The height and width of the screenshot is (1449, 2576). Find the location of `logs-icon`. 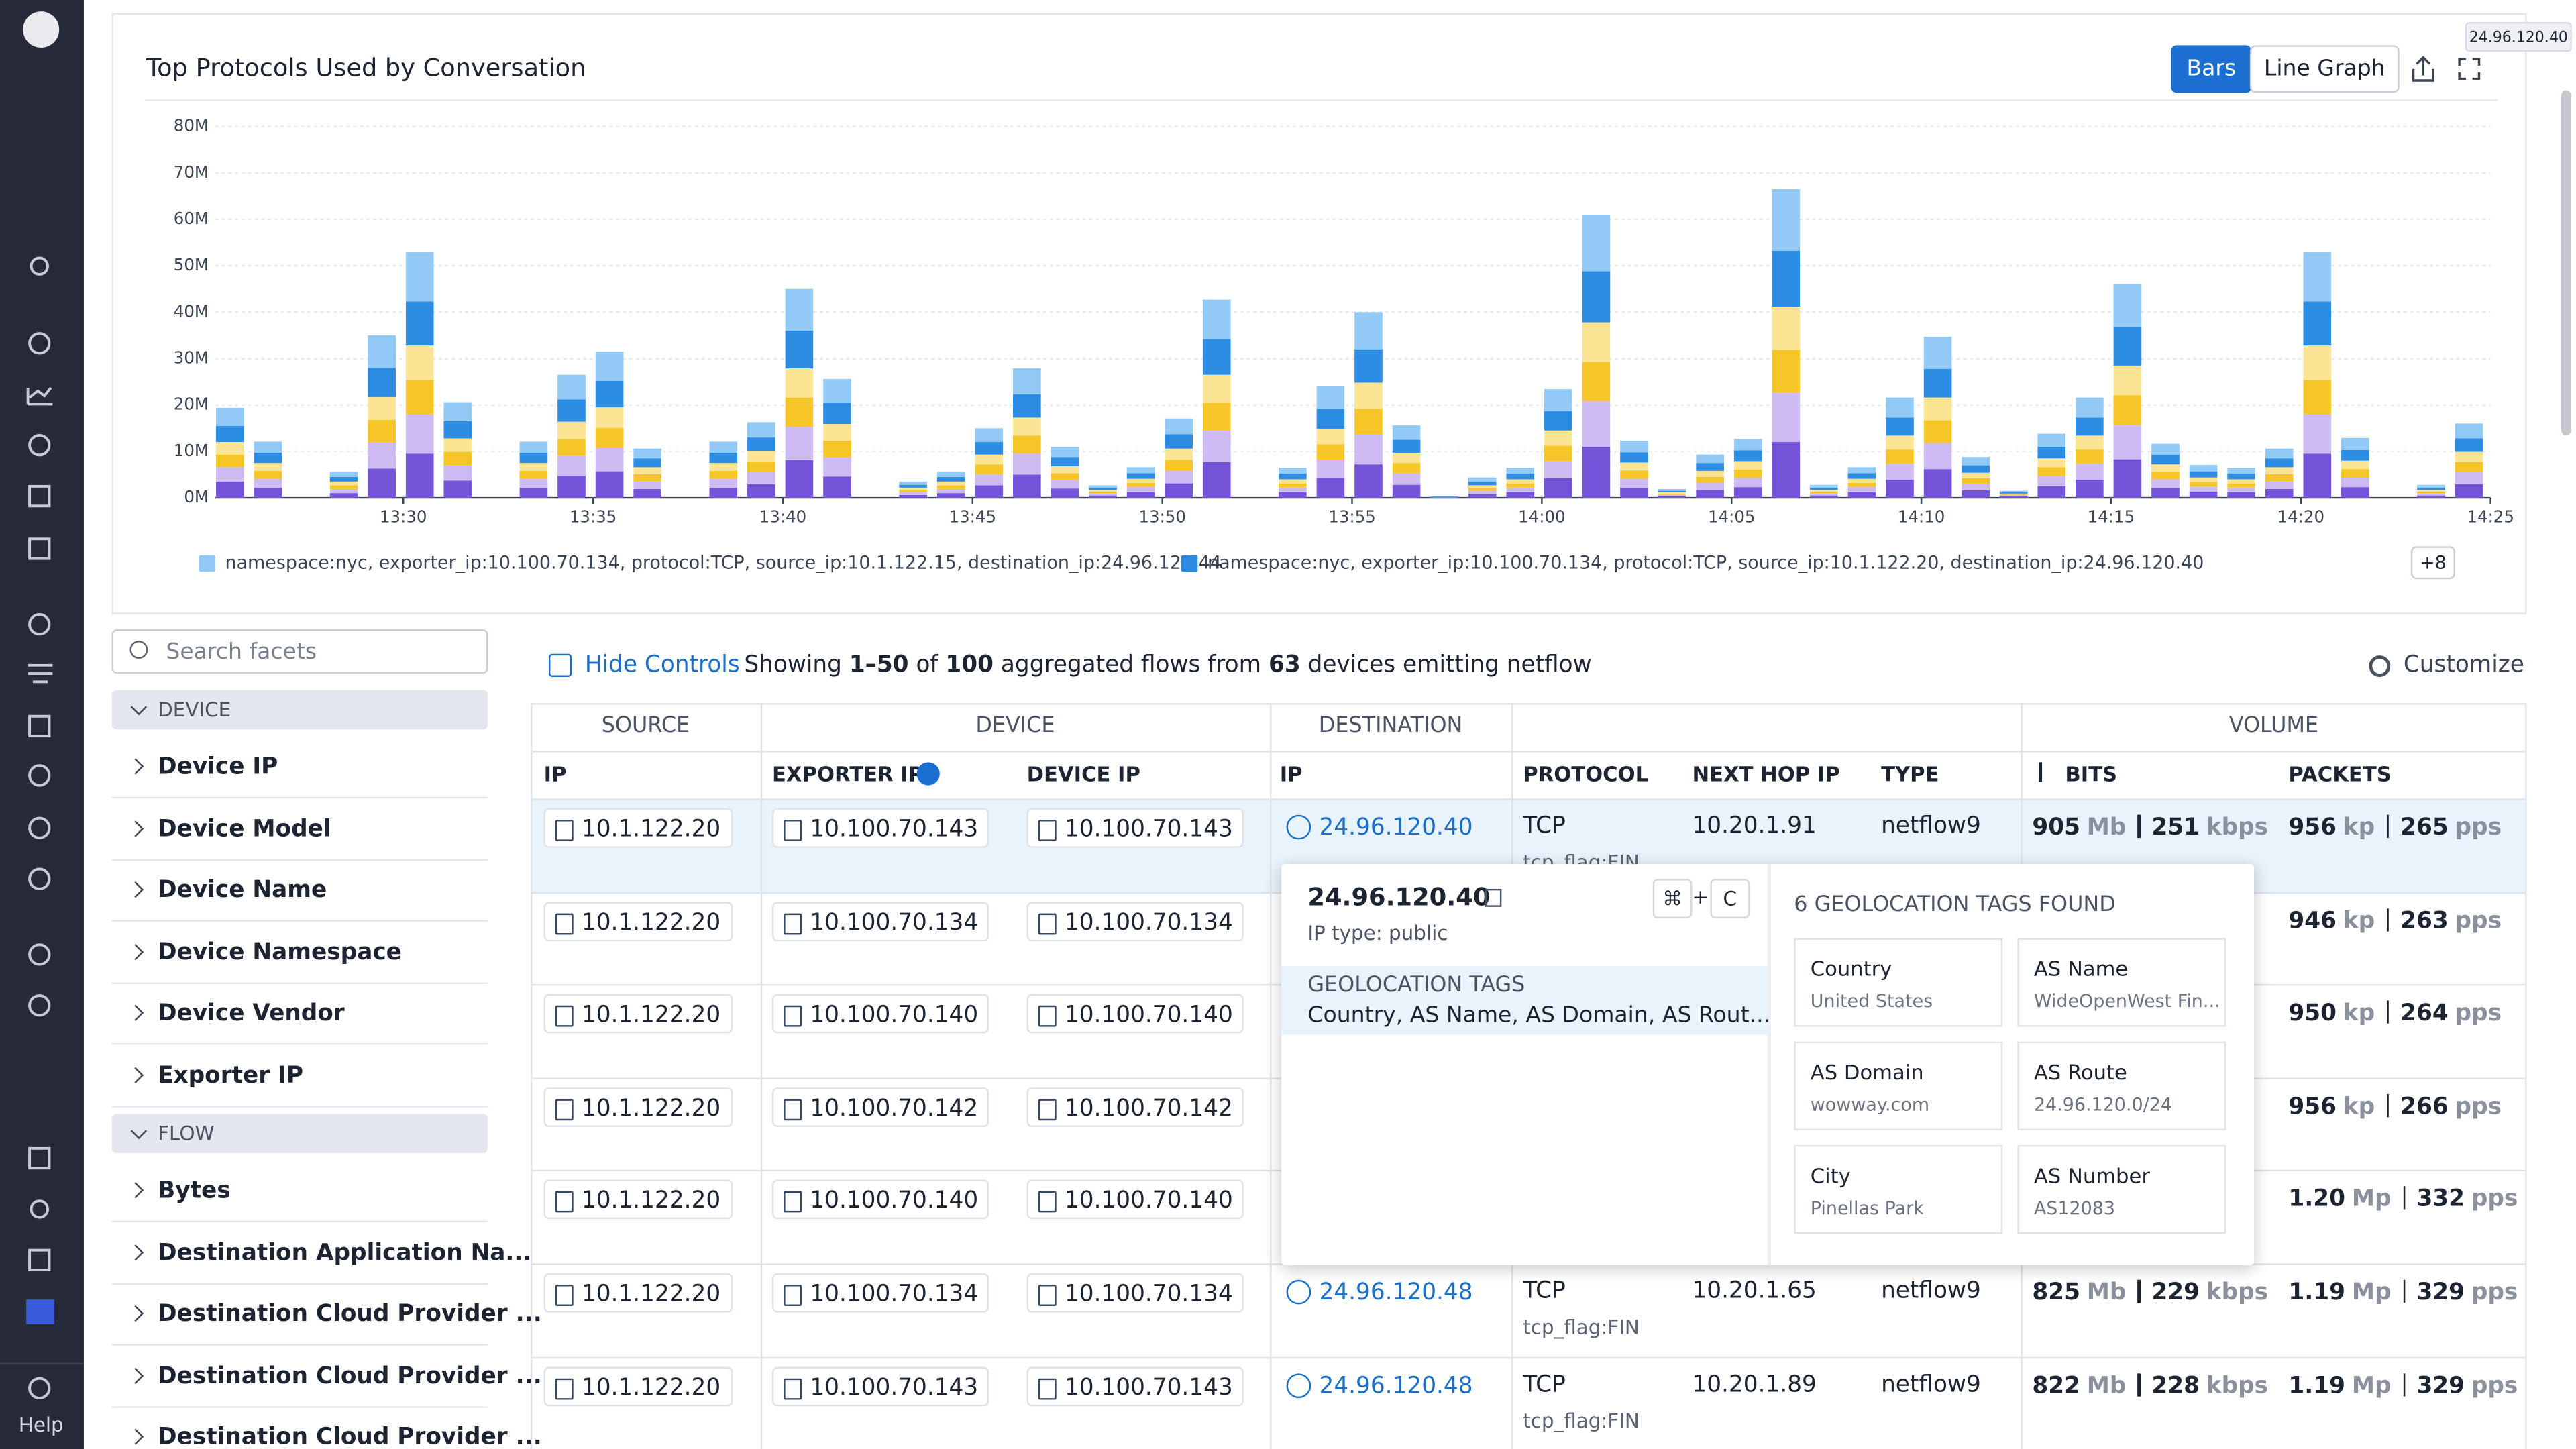

logs-icon is located at coordinates (39, 548).